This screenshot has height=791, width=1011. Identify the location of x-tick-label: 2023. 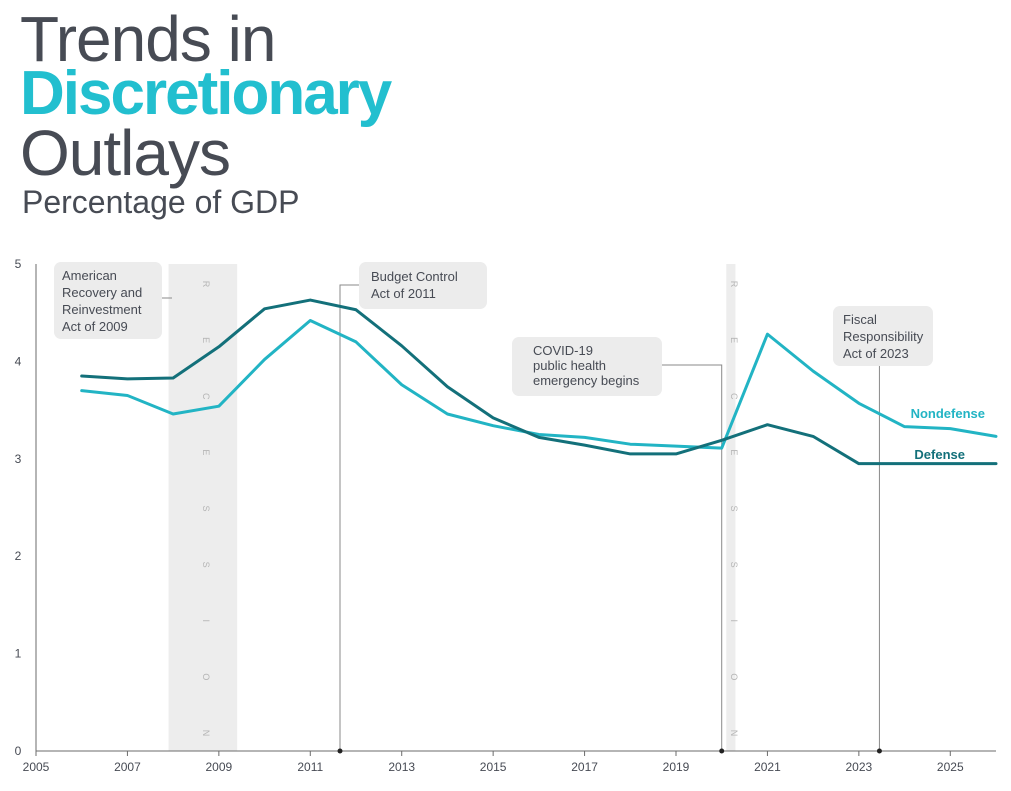
(859, 767).